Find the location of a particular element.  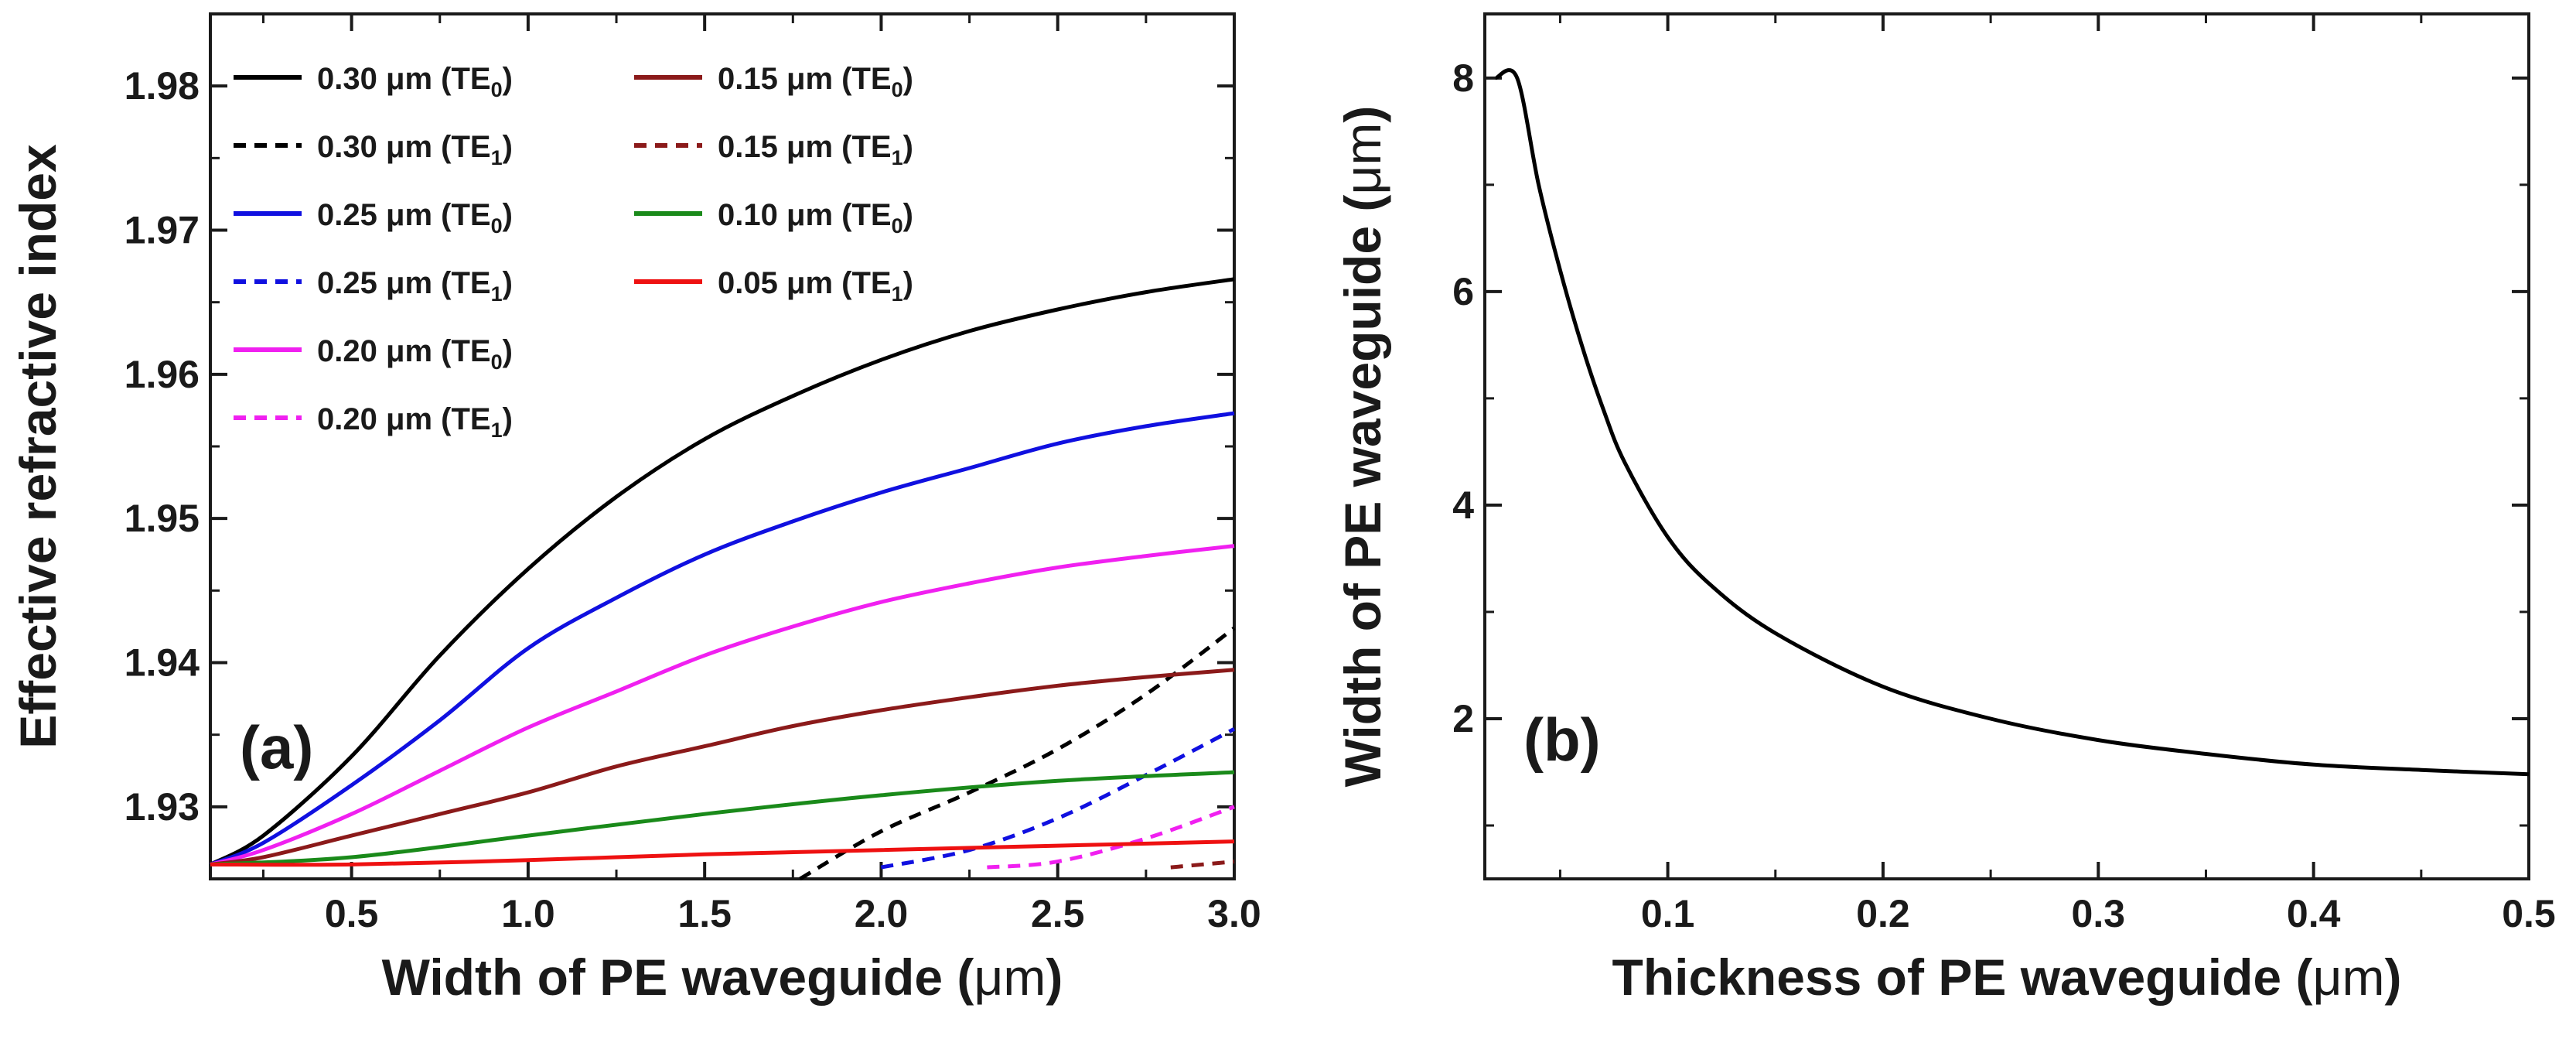

y-tick-label: 1.98 is located at coordinates (162, 86).